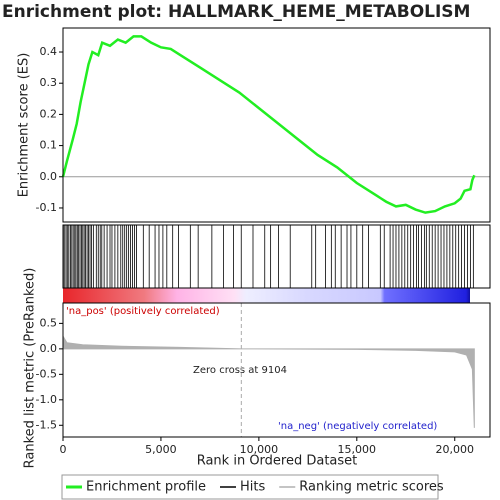 The height and width of the screenshot is (500, 500). What do you see at coordinates (240, 370) in the screenshot?
I see `annotation: Zero cross at 9104` at bounding box center [240, 370].